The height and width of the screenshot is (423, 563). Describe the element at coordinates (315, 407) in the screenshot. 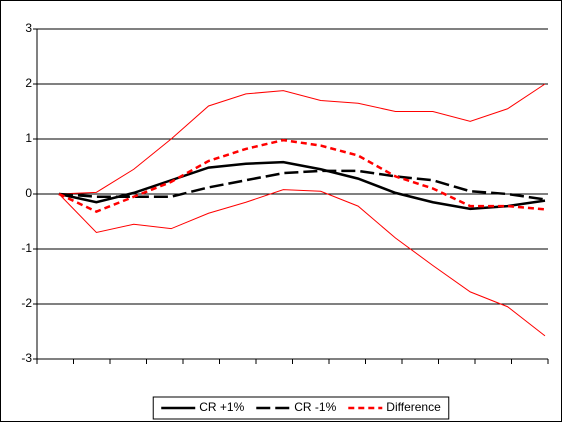

I see `legend-label: CR -1%` at that location.